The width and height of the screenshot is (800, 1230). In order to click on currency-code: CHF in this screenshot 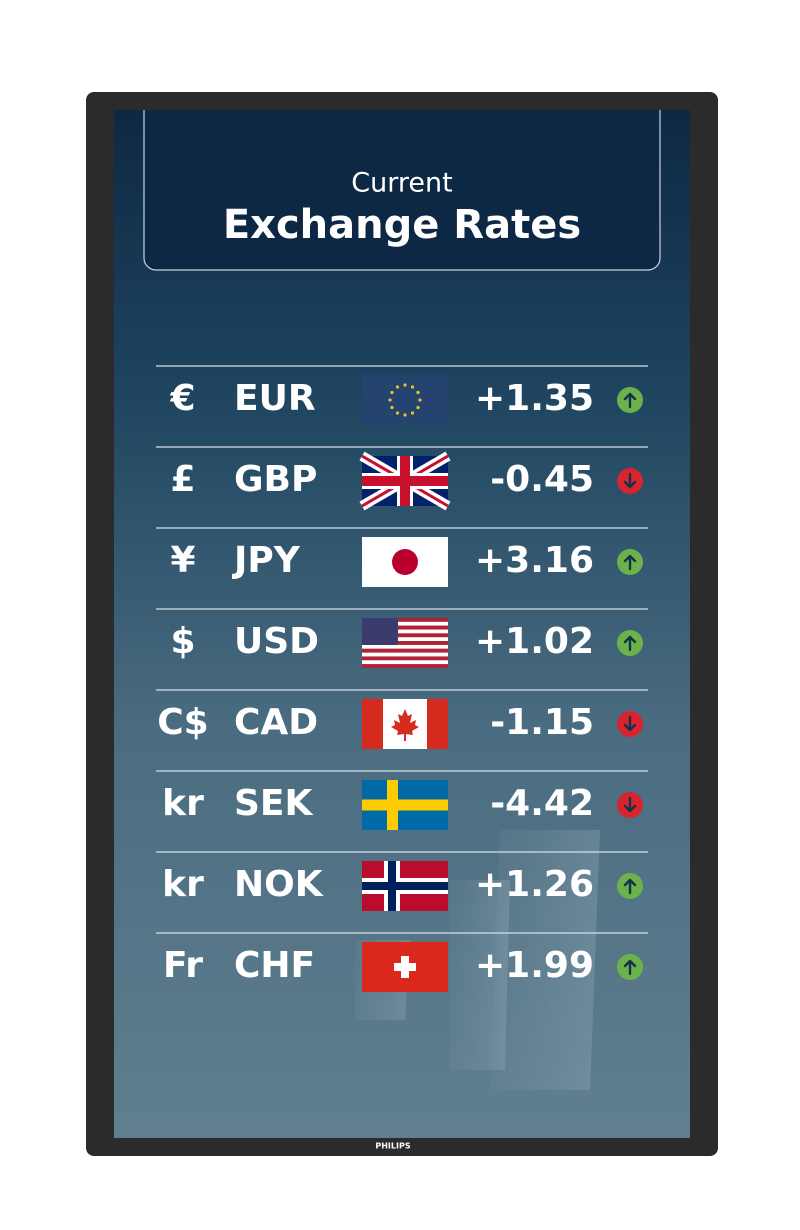, I will do `click(274, 965)`.